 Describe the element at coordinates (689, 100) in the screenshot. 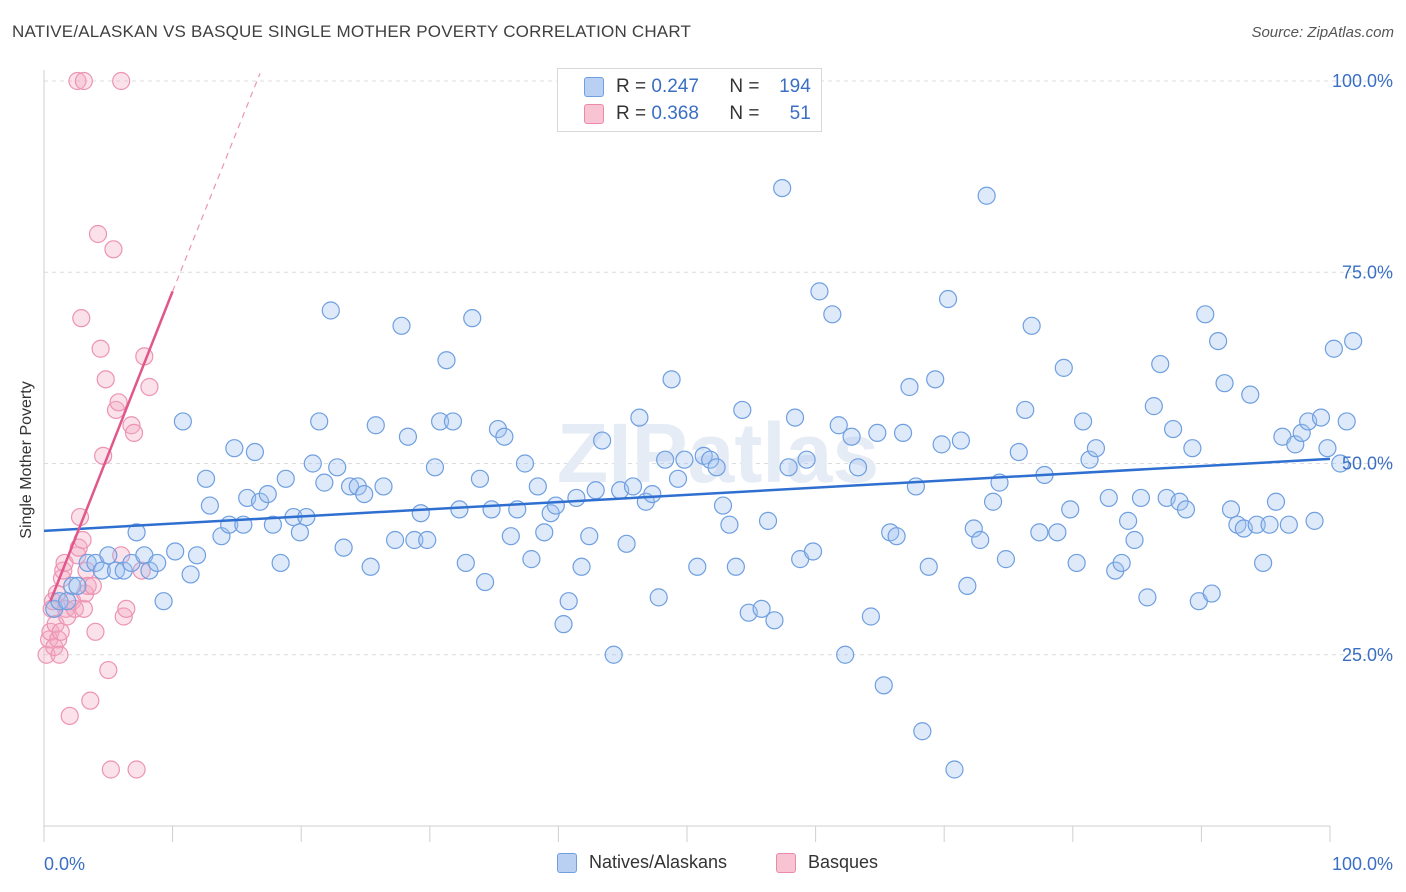

I see `correlation-legend: R = 0.247 N = 194 R = 0.368 N = 51` at that location.